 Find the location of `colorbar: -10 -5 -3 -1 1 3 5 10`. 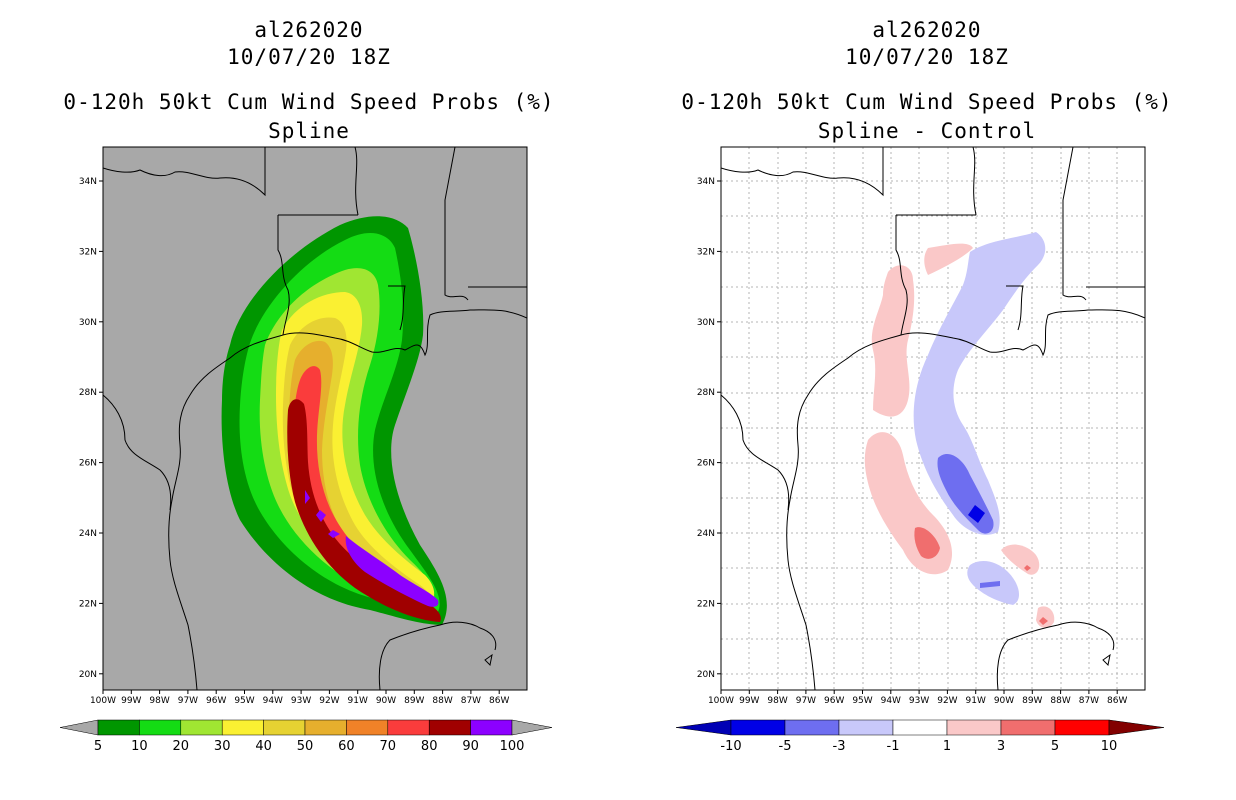

colorbar: -10 -5 -3 -1 1 3 5 10 is located at coordinates (920, 736).